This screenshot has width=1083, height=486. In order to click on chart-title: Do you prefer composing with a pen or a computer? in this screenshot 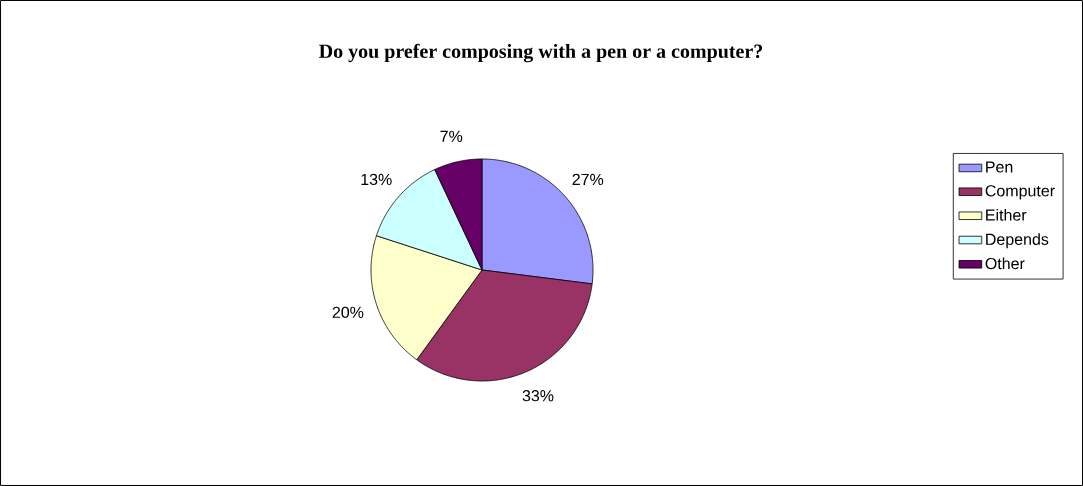, I will do `click(541, 53)`.